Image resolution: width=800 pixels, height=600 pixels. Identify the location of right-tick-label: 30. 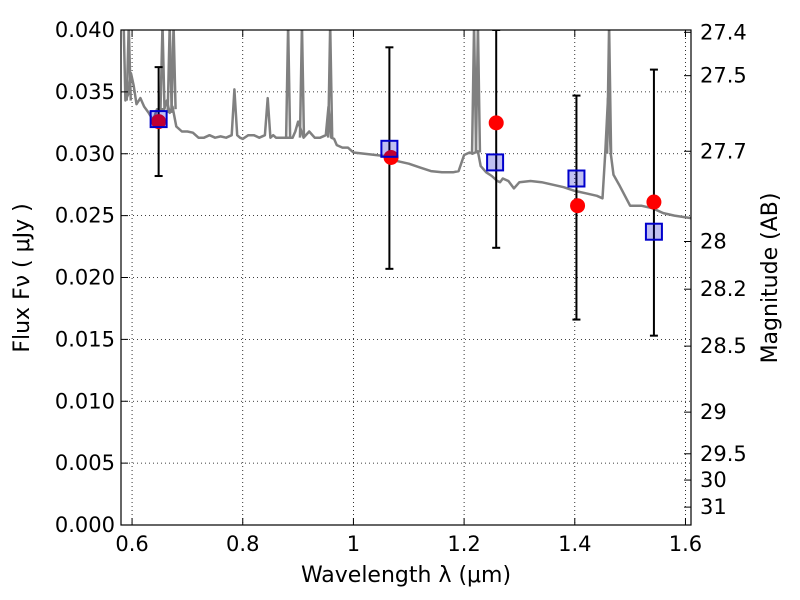
(713, 480).